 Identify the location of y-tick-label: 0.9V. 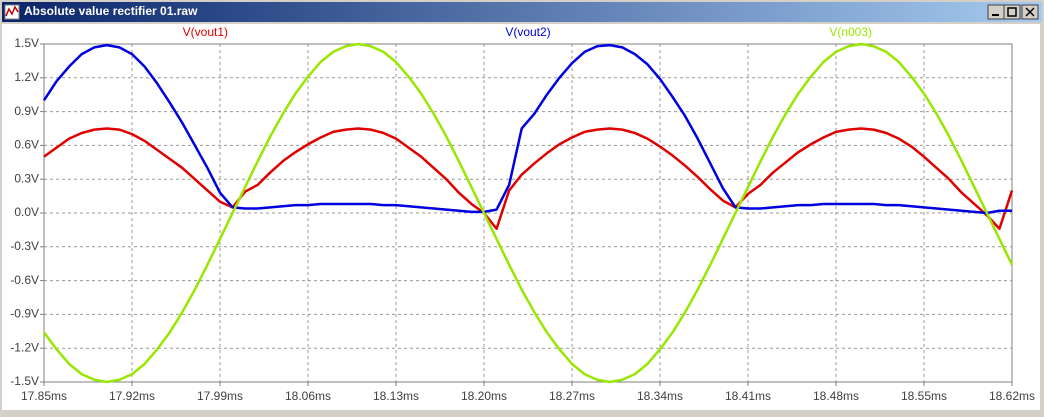
(26, 111).